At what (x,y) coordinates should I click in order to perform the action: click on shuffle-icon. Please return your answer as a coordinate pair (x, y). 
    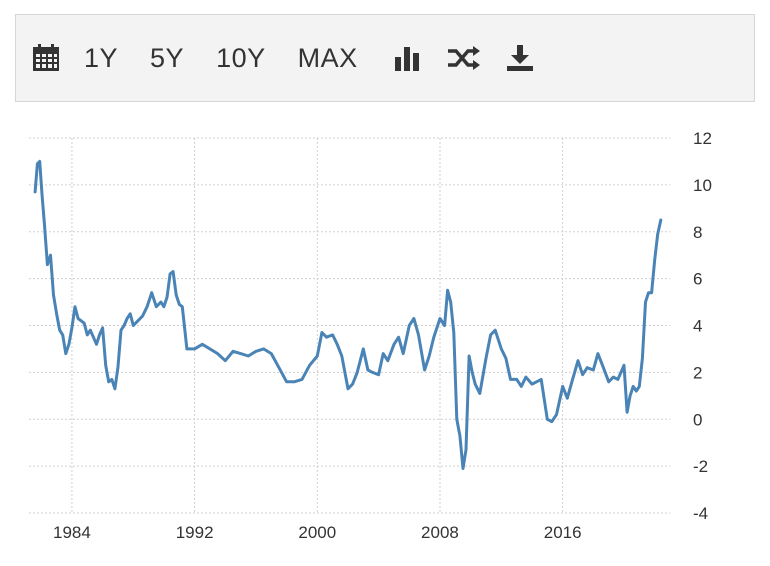
    Looking at the image, I should click on (464, 58).